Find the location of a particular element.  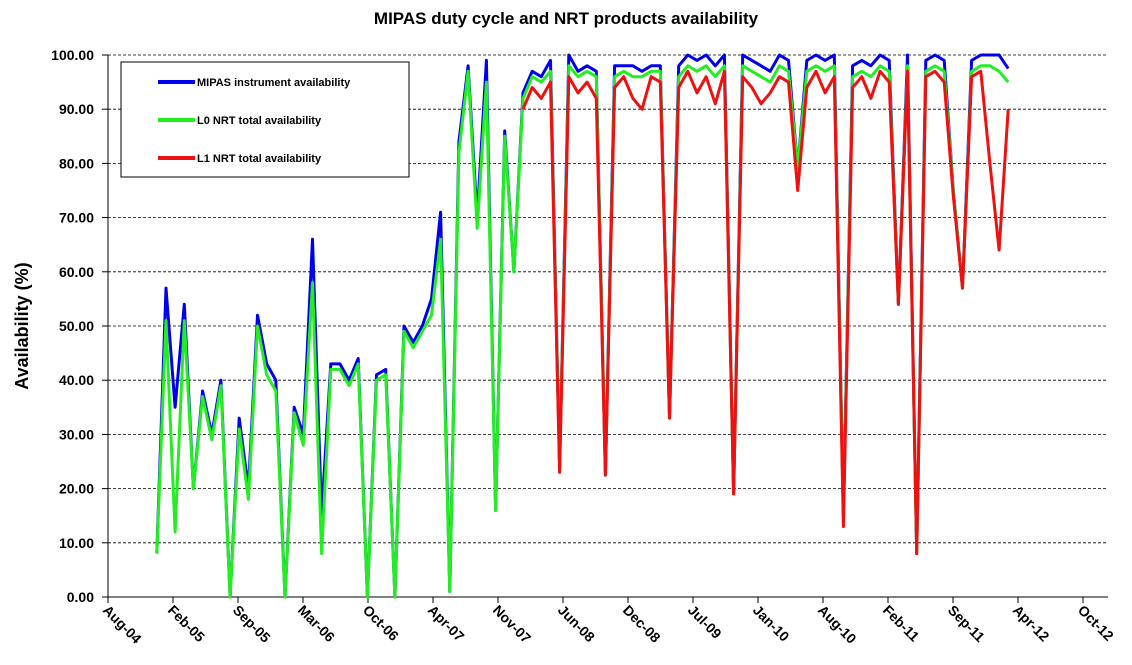

y-tick-label: 30.00 is located at coordinates (76, 434).